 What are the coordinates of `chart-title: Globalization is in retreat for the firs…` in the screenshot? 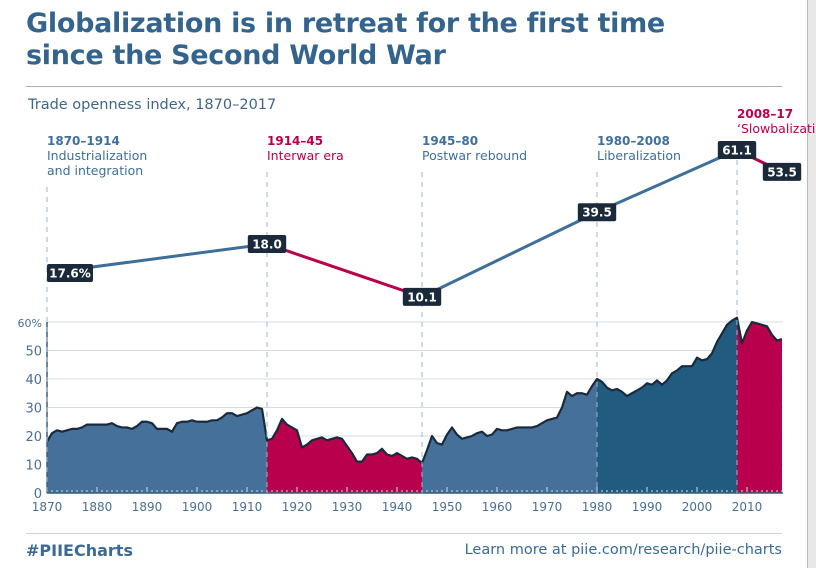 It's located at (406, 40).